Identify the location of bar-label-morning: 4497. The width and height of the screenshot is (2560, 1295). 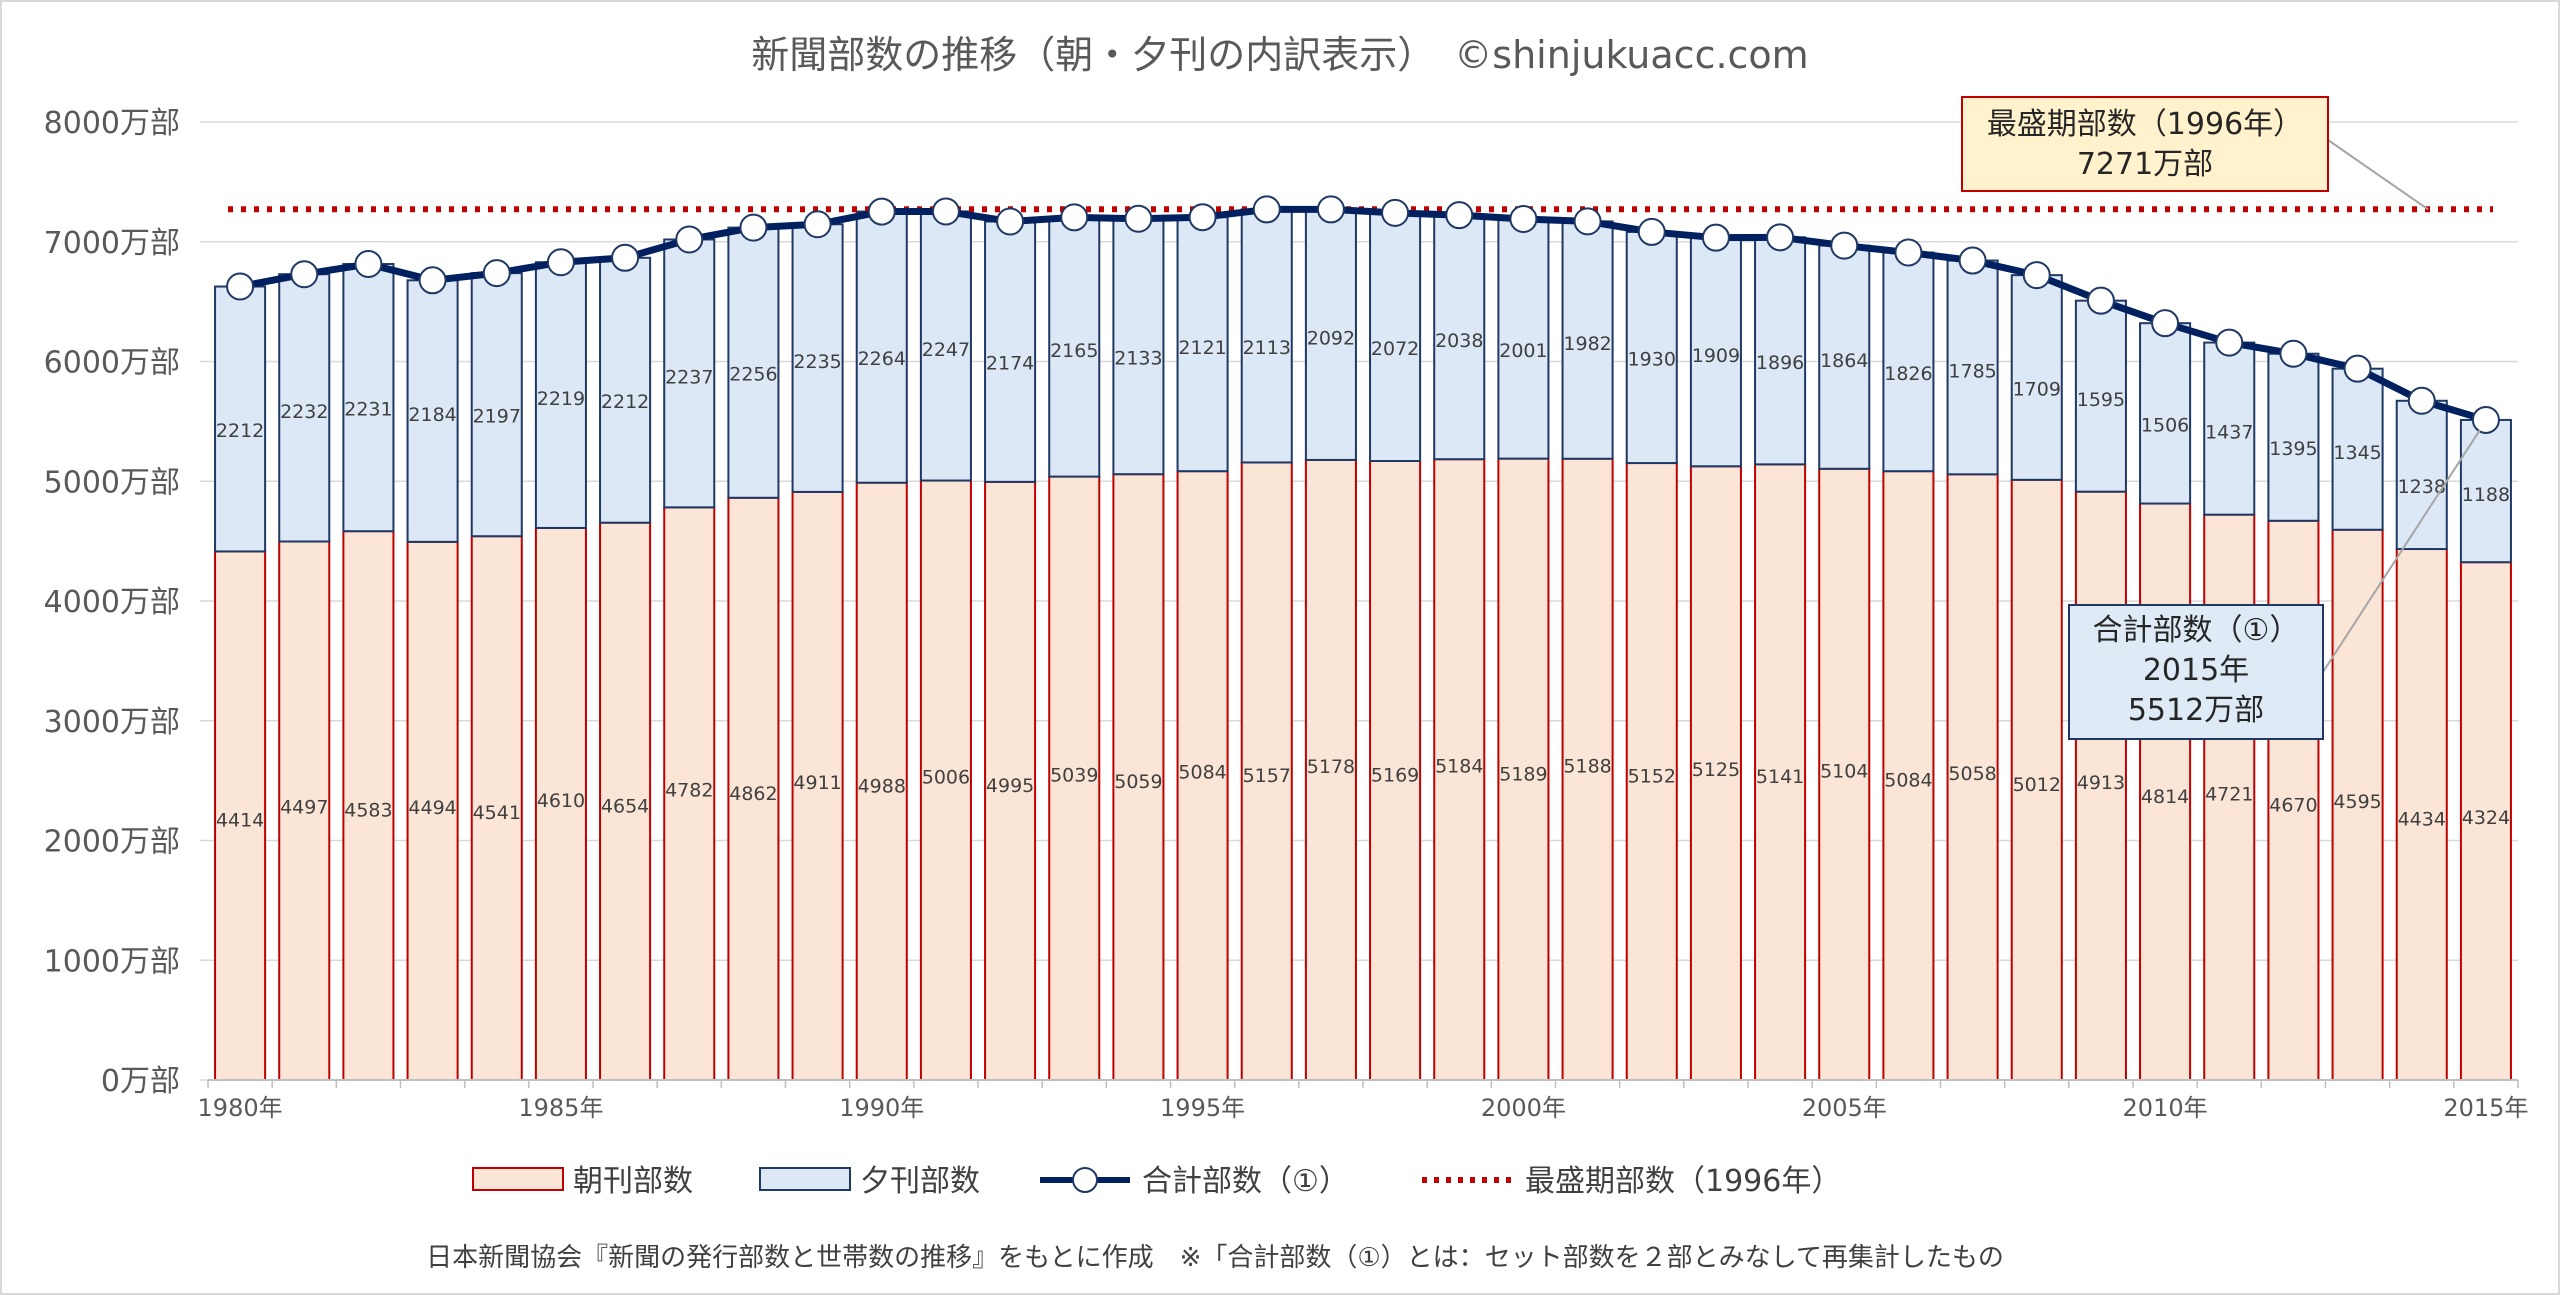
(304, 808).